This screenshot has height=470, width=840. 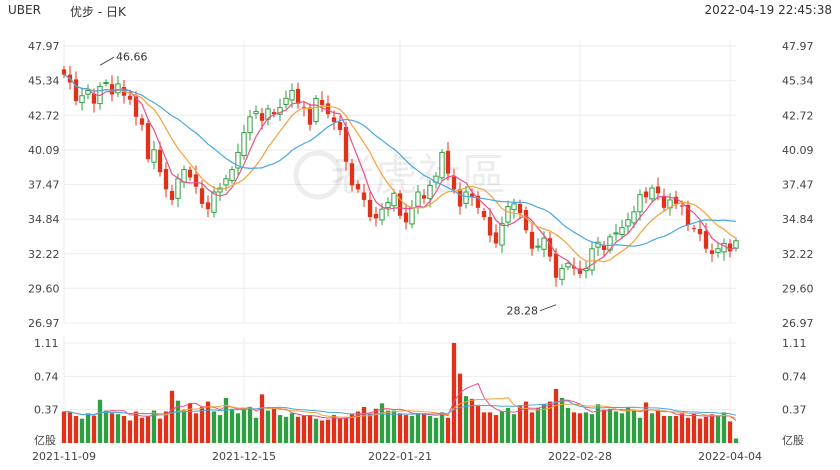 I want to click on chart-header: UBER 优步 - 日K 2022-04-19 22:45:38, so click(x=420, y=11).